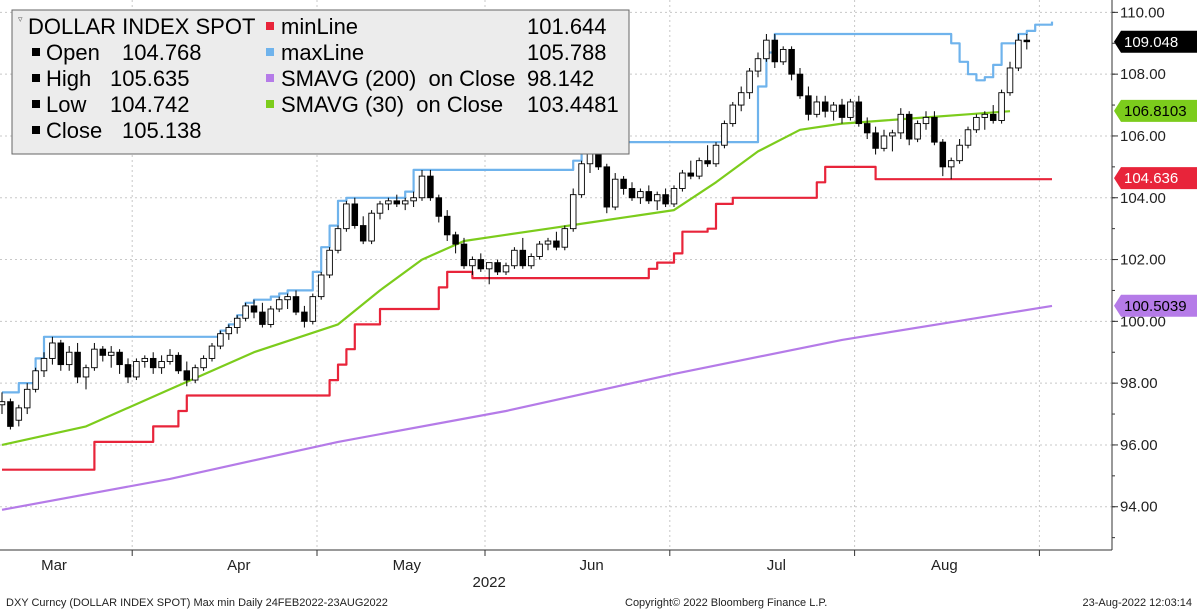  I want to click on legend-marker-icon: ▿, so click(20, 19).